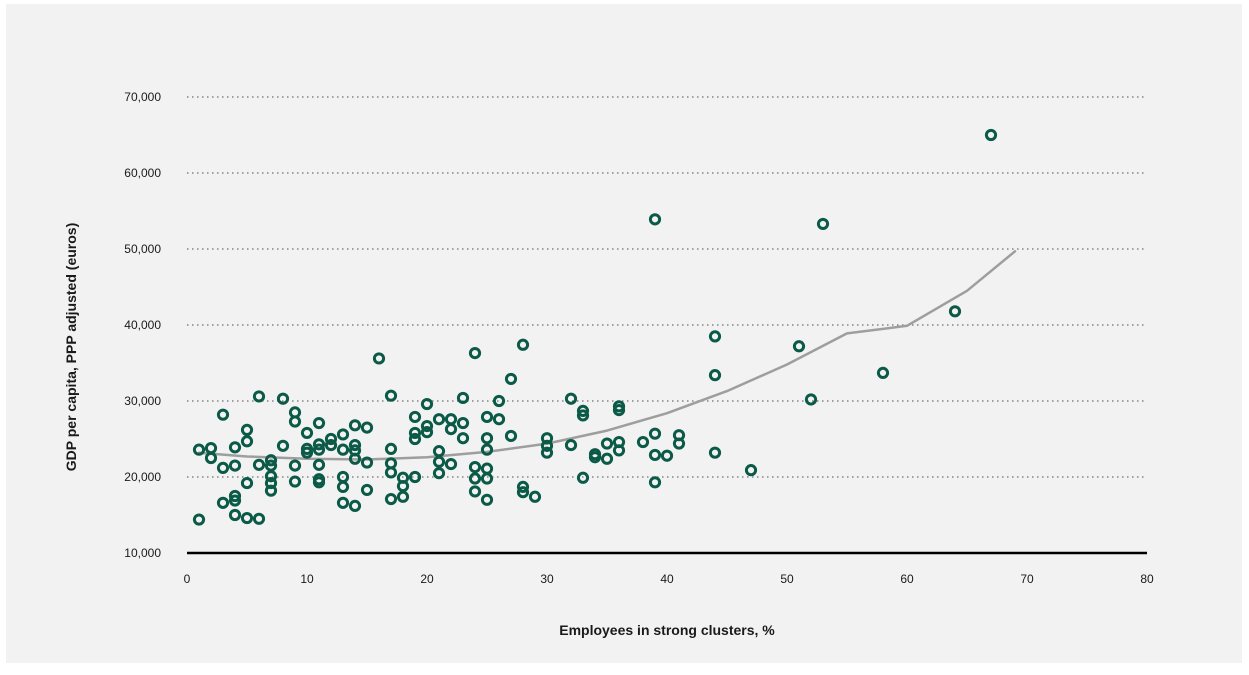  I want to click on x-tick-label: 10, so click(307, 579).